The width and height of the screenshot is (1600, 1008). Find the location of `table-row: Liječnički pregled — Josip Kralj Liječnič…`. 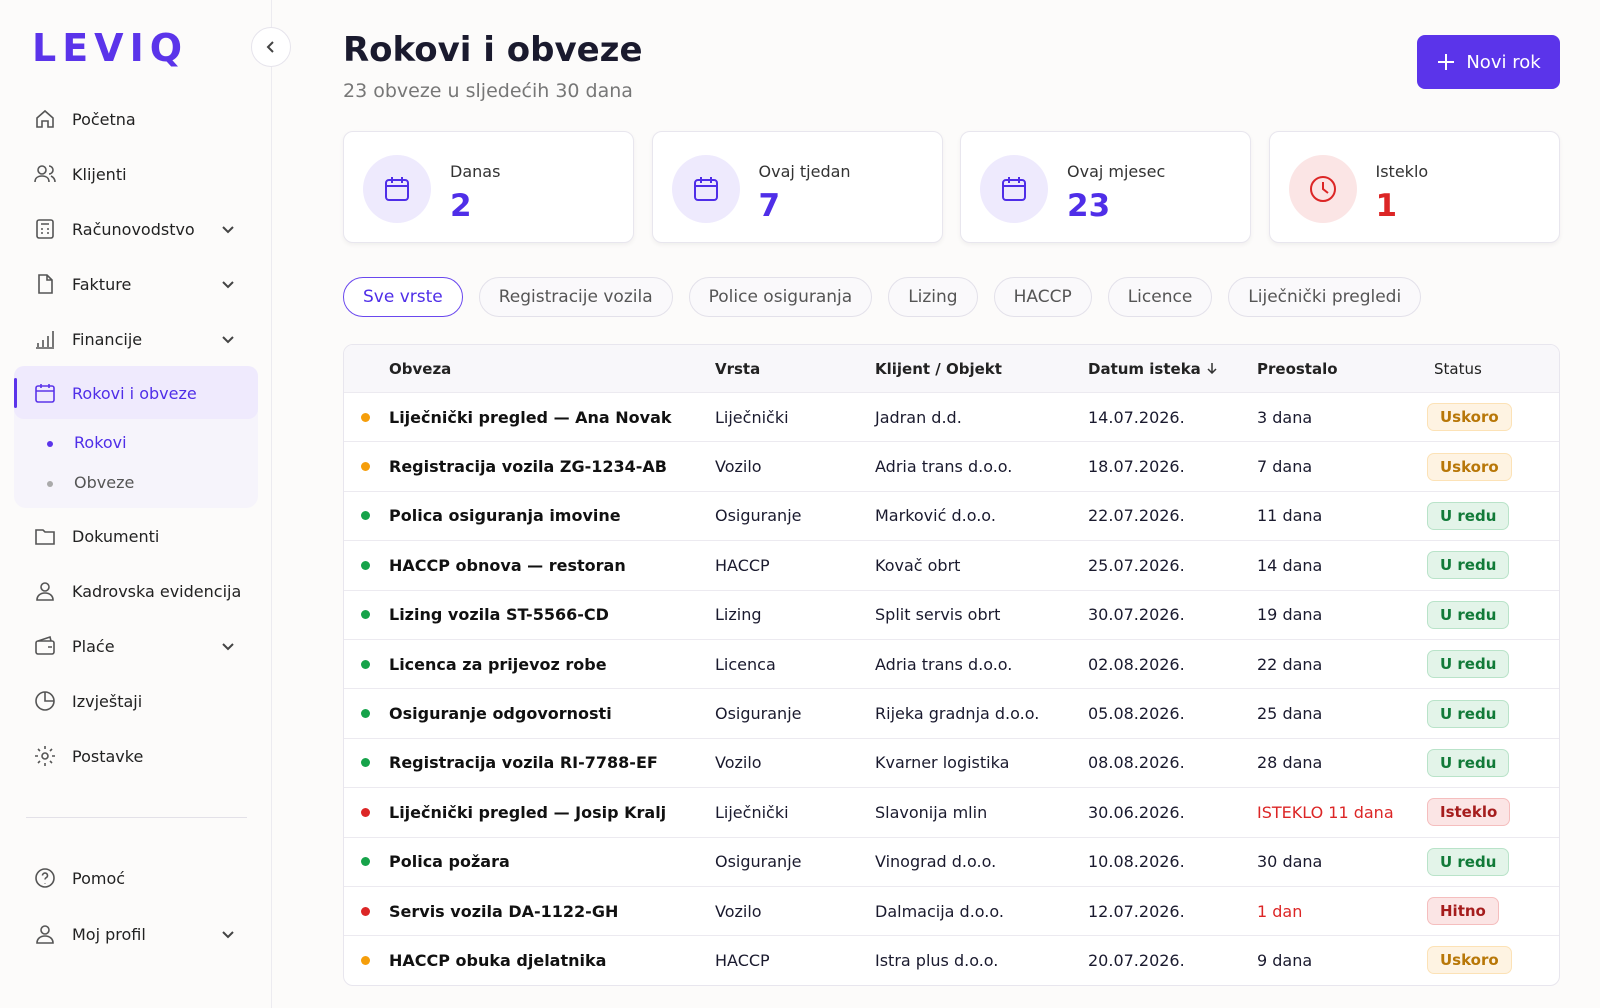

table-row: Liječnički pregled — Josip Kralj Liječnič… is located at coordinates (951, 811).